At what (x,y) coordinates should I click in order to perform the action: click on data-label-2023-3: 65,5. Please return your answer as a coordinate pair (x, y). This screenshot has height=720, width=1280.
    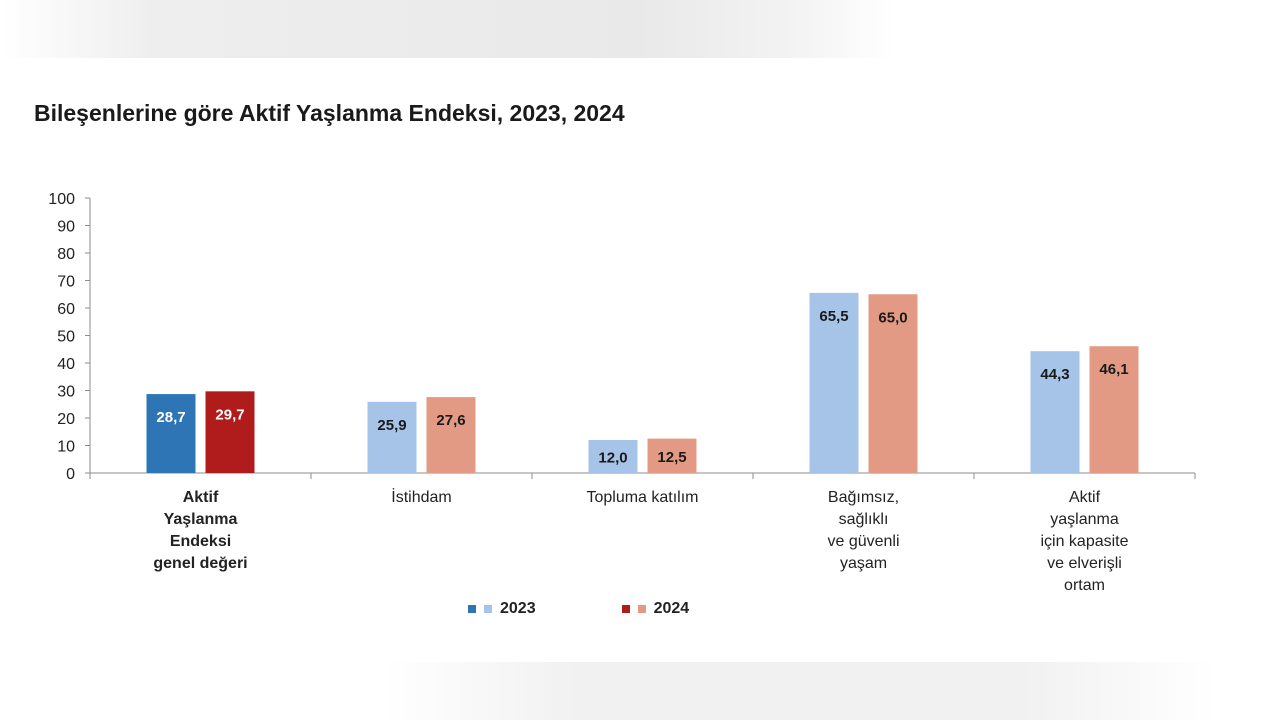
    Looking at the image, I should click on (833, 316).